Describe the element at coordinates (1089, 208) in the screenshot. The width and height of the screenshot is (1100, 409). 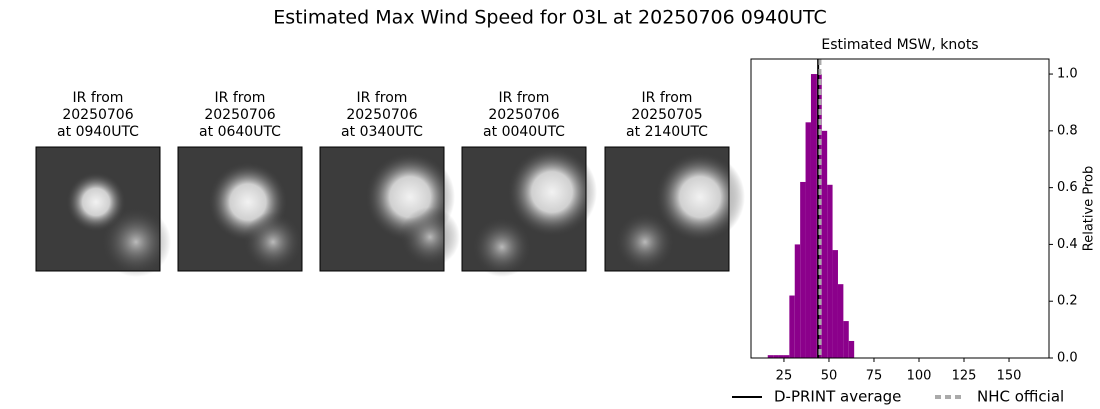
I see `y-axis-label: Relative Prob` at that location.